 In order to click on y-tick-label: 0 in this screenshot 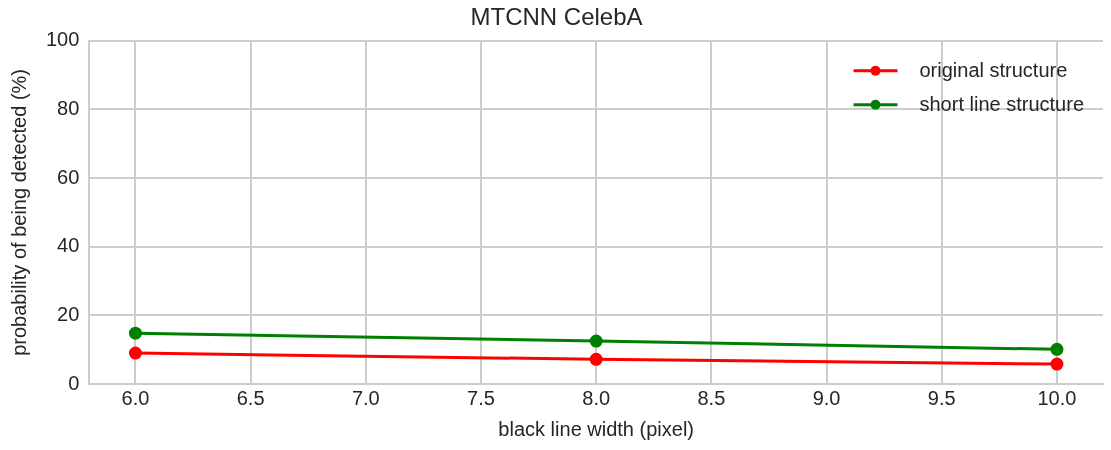, I will do `click(74, 382)`.